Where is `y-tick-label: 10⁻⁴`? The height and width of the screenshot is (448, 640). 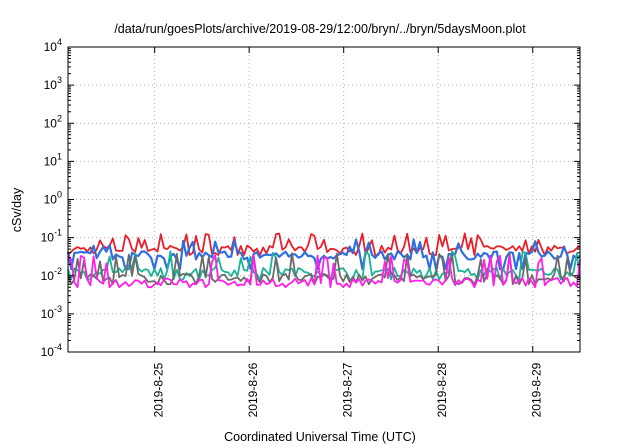 y-tick-label: 10⁻⁴ is located at coordinates (51, 350).